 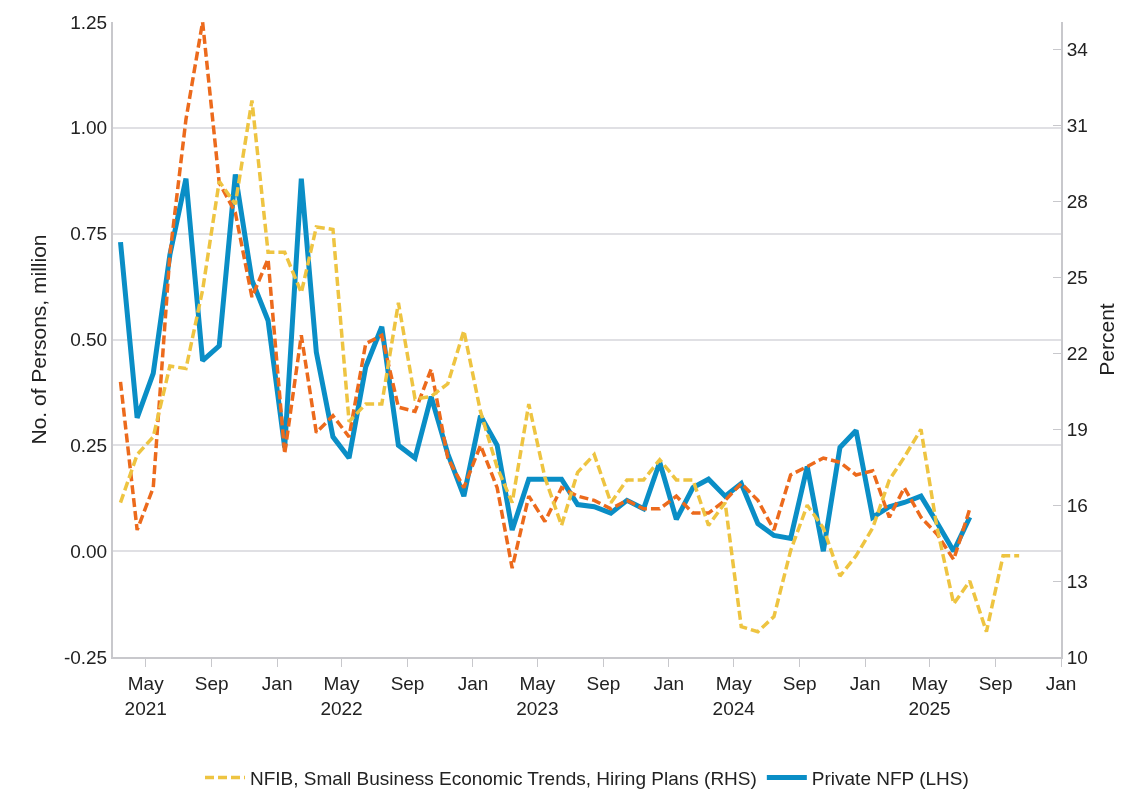 What do you see at coordinates (537, 695) in the screenshot?
I see `x-tick-label: May 2023` at bounding box center [537, 695].